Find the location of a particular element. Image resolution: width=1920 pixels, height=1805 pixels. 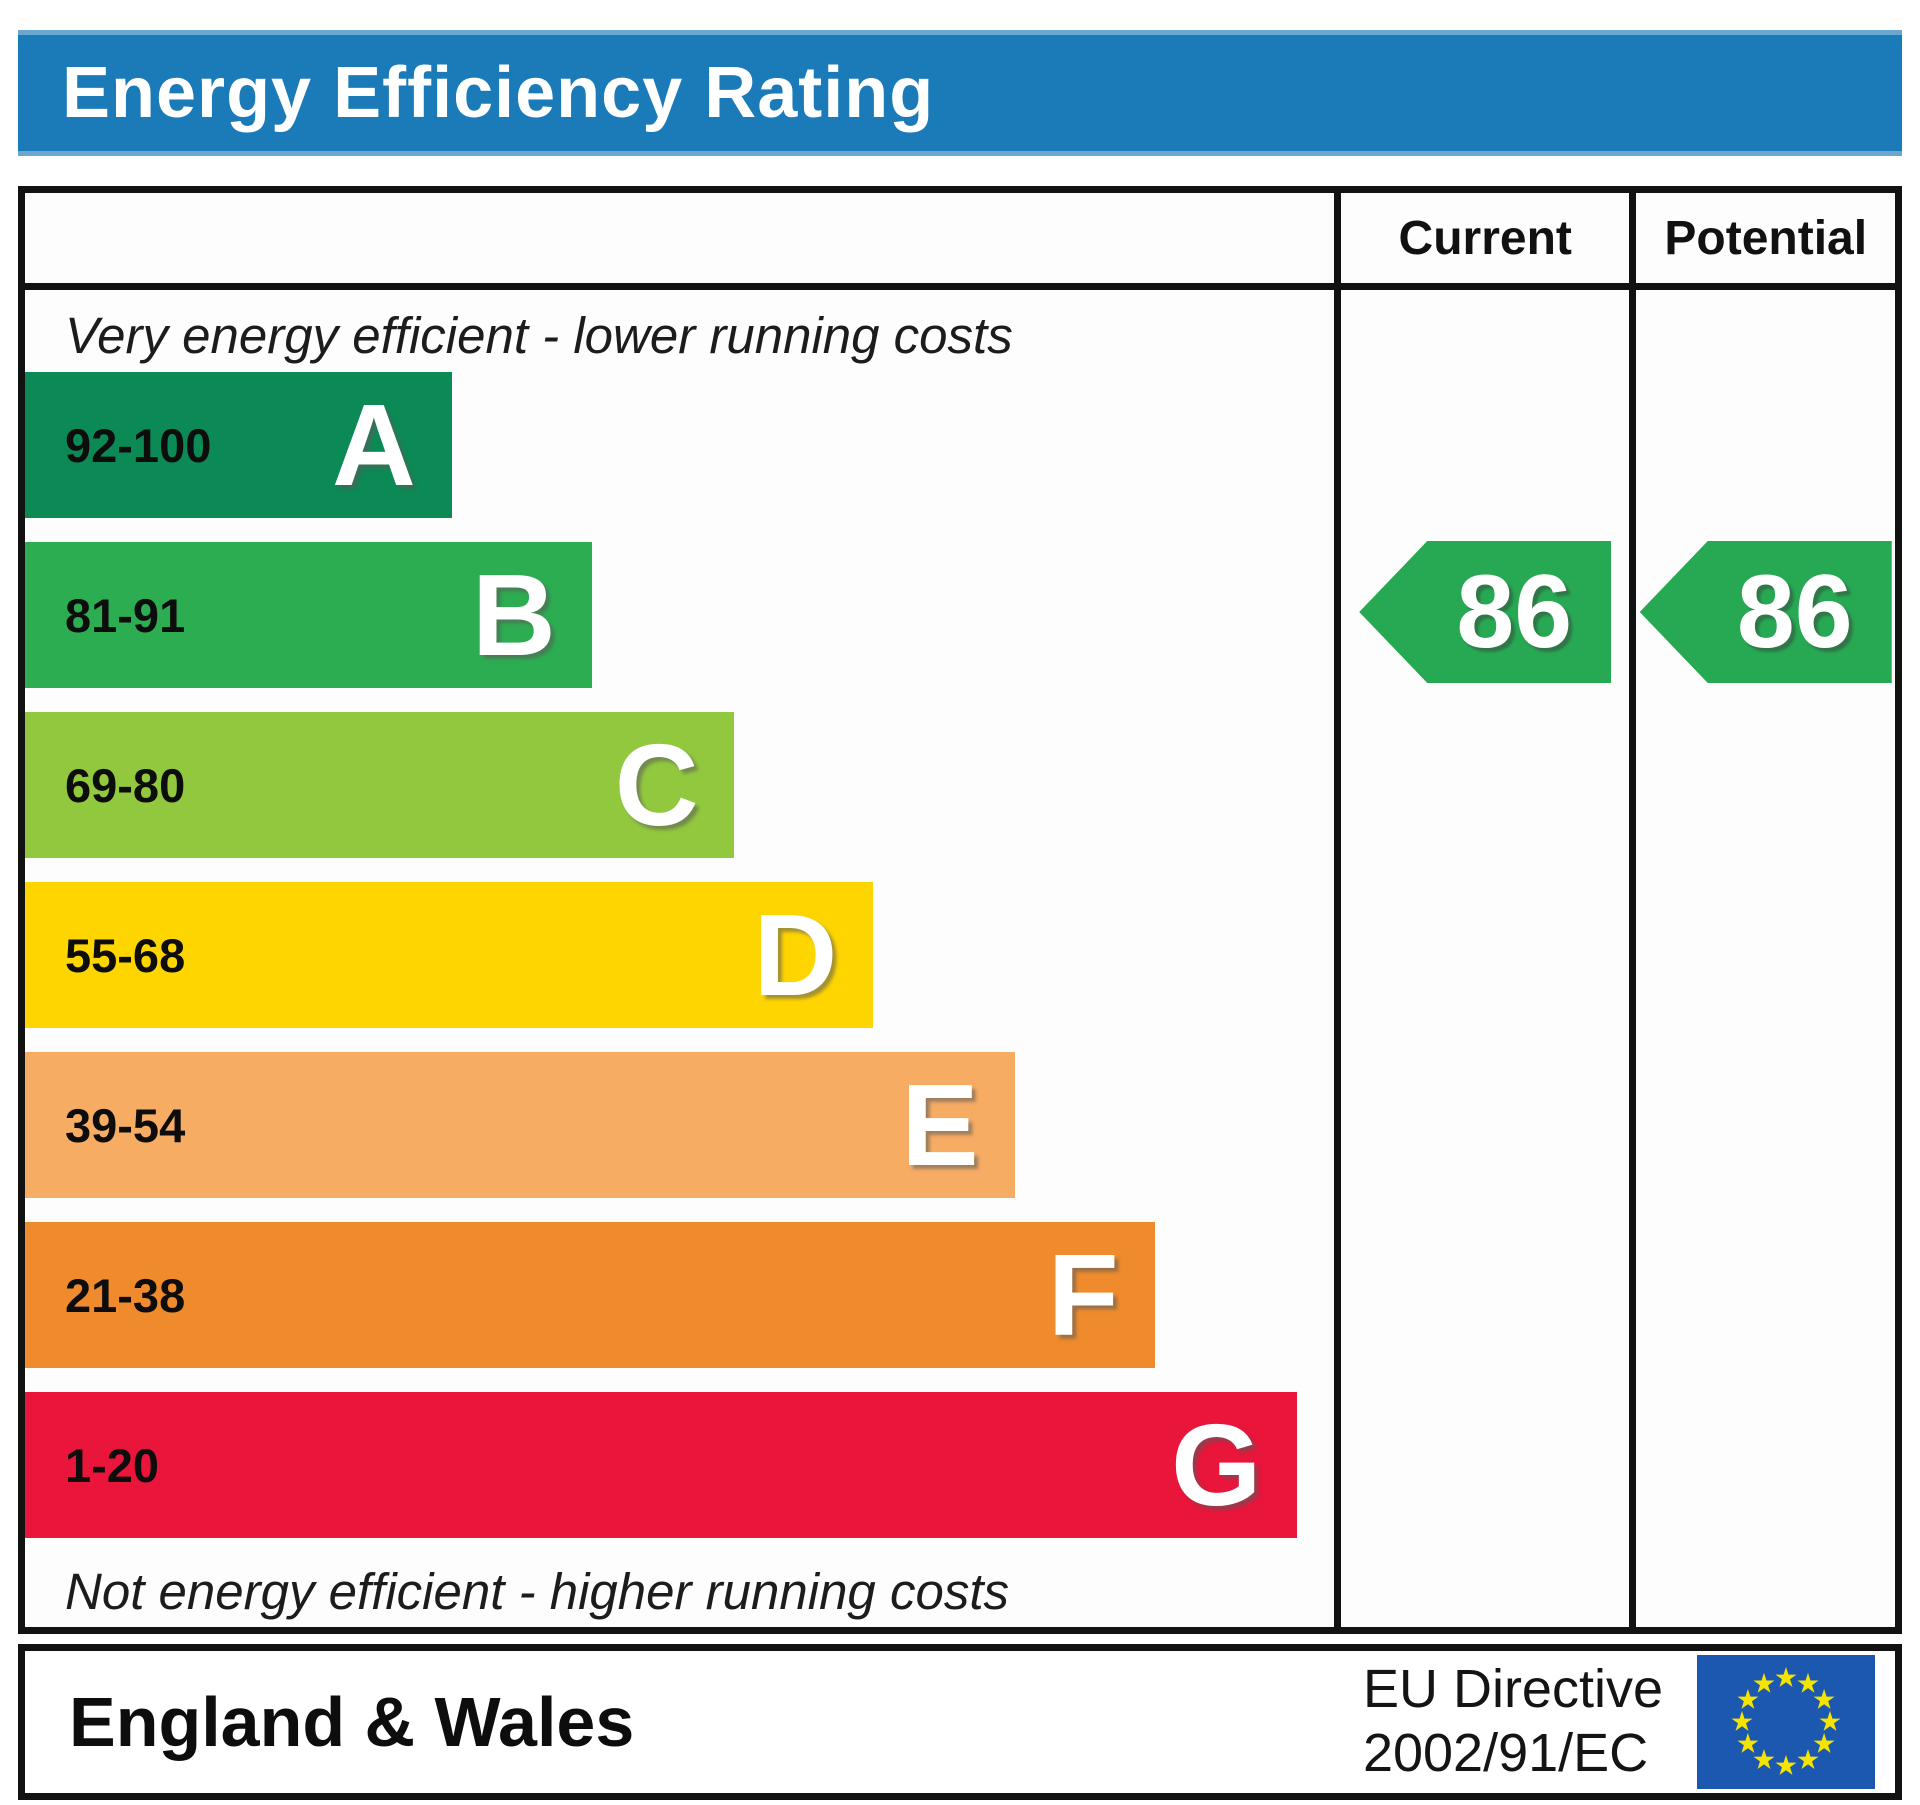

potential-rating-arrow: 86 is located at coordinates (1765, 612).